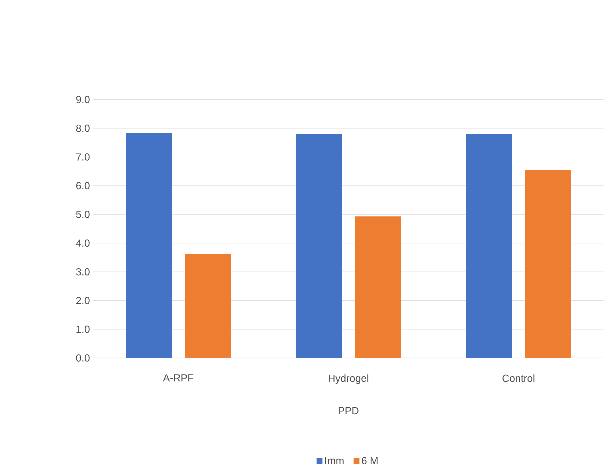  I want to click on y-tick-label: 4.0, so click(83, 244).